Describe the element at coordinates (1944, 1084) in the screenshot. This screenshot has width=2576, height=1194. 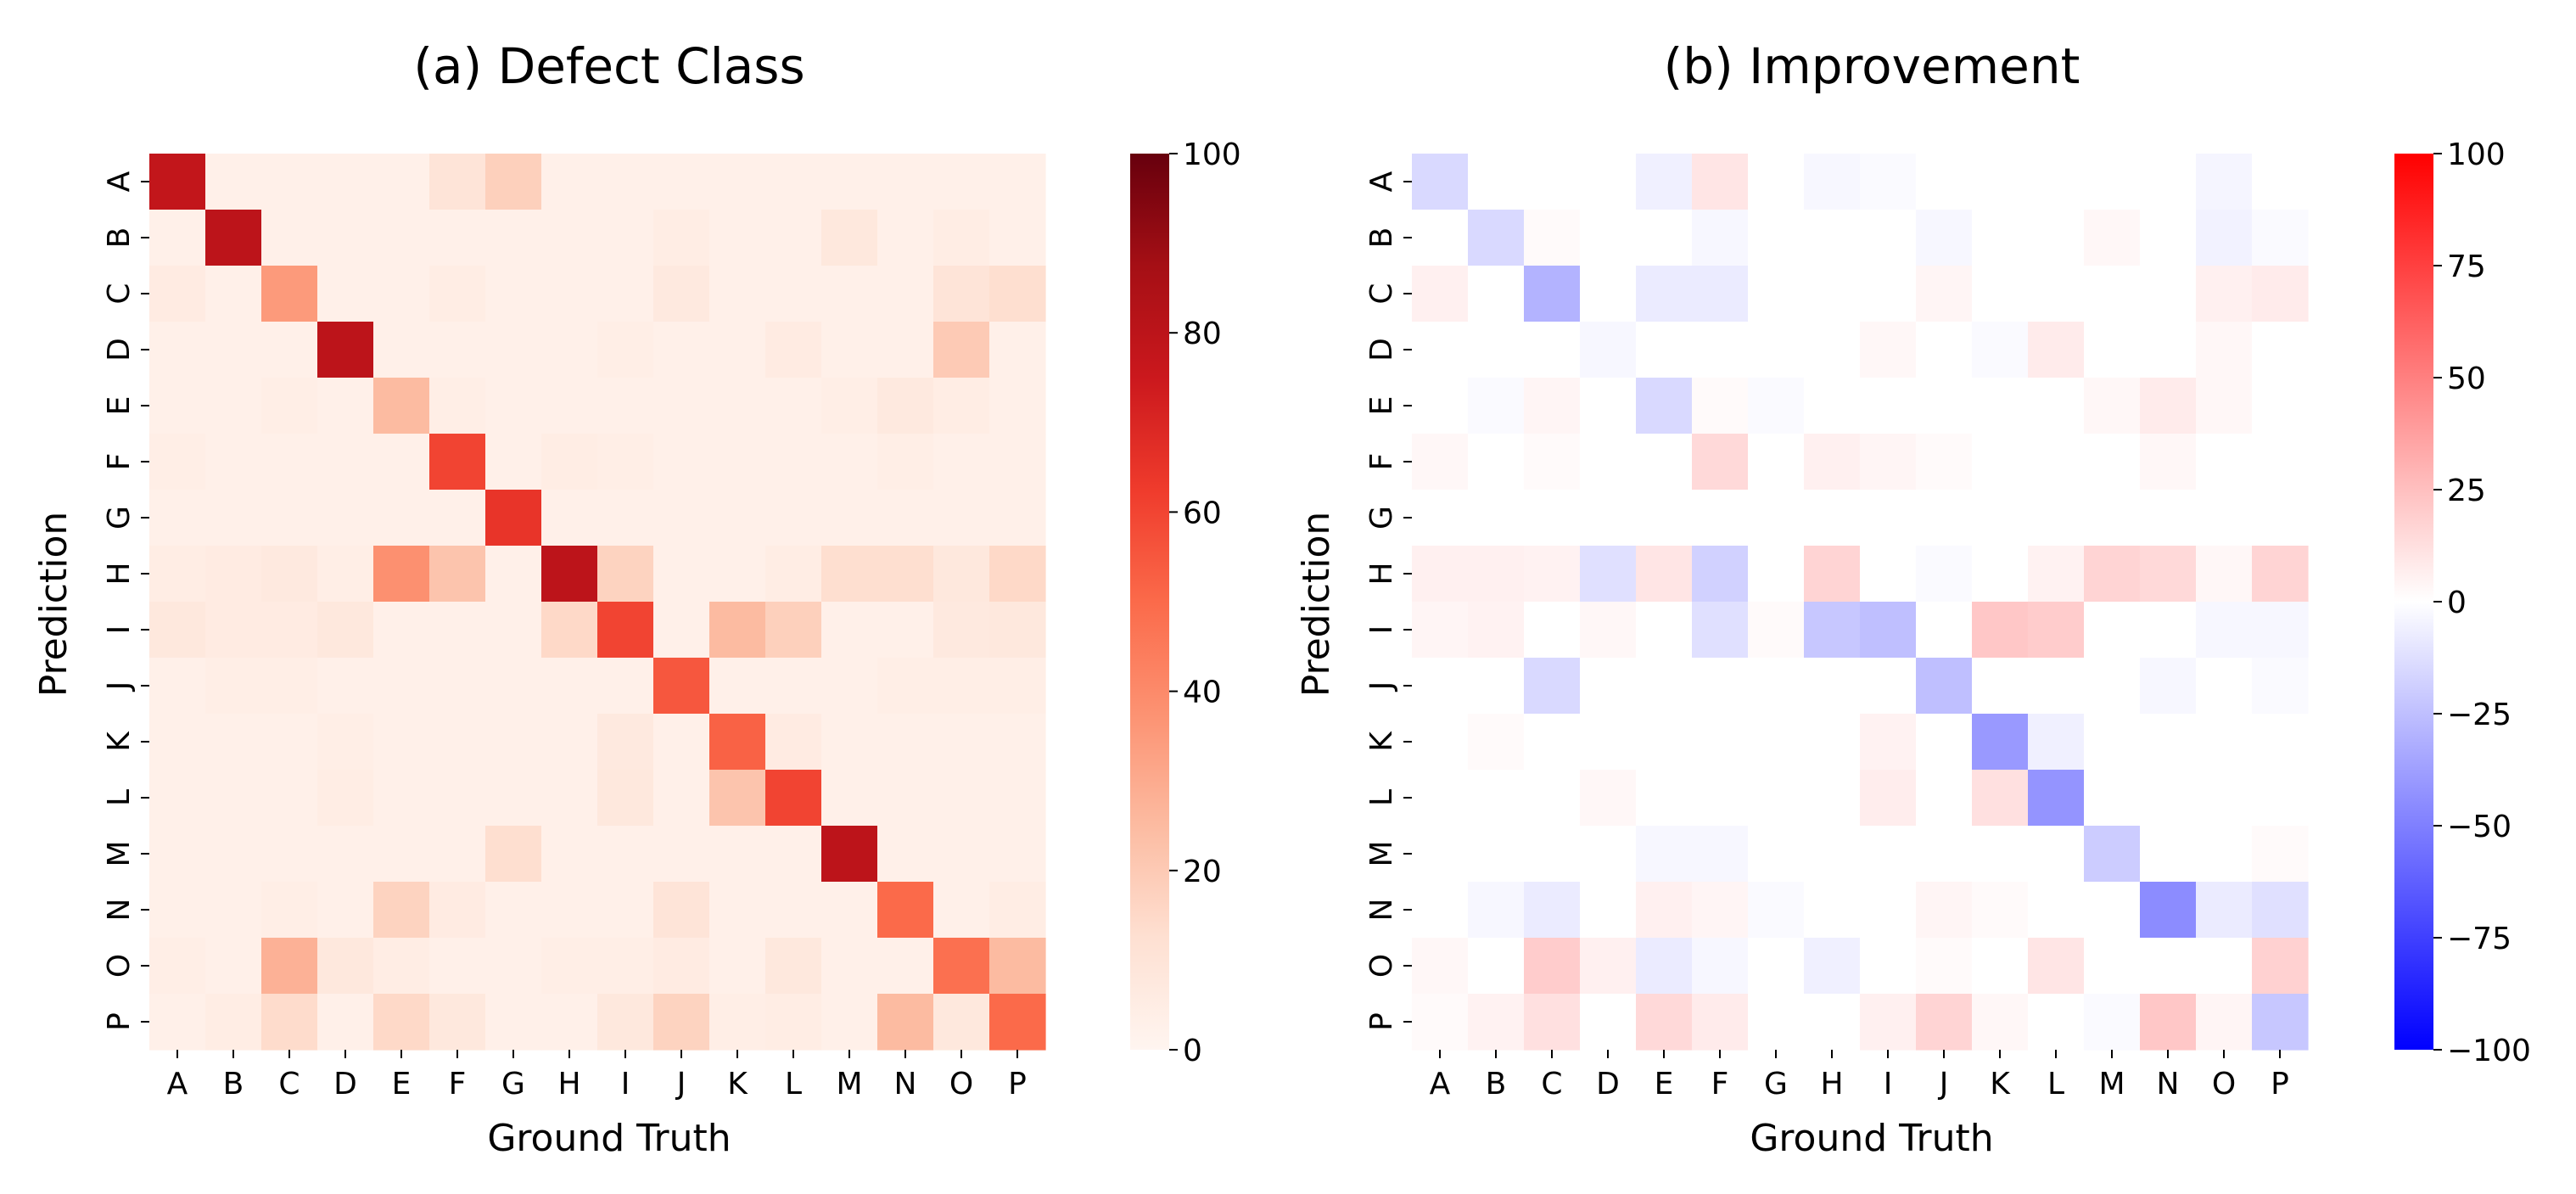
I see `x-tick-label: J` at that location.